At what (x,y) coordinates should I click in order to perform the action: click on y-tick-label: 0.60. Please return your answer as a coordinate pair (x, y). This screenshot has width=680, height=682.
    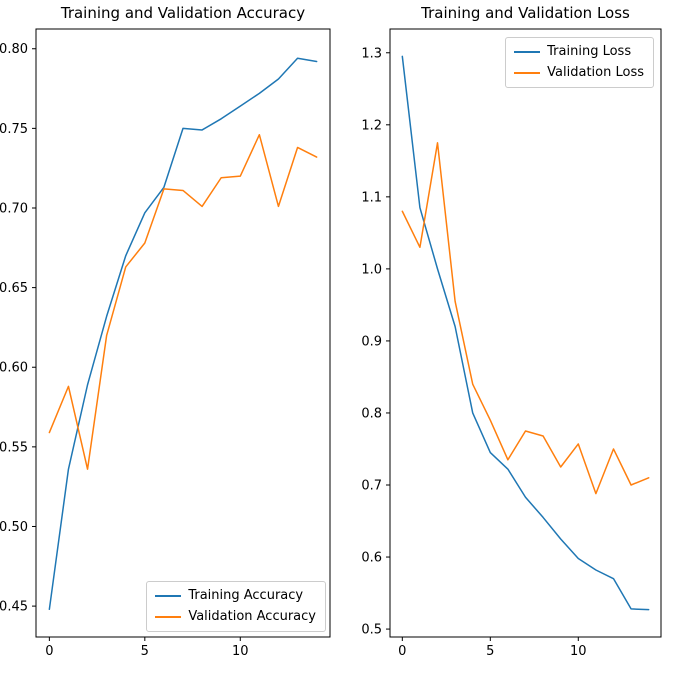
    Looking at the image, I should click on (14, 368).